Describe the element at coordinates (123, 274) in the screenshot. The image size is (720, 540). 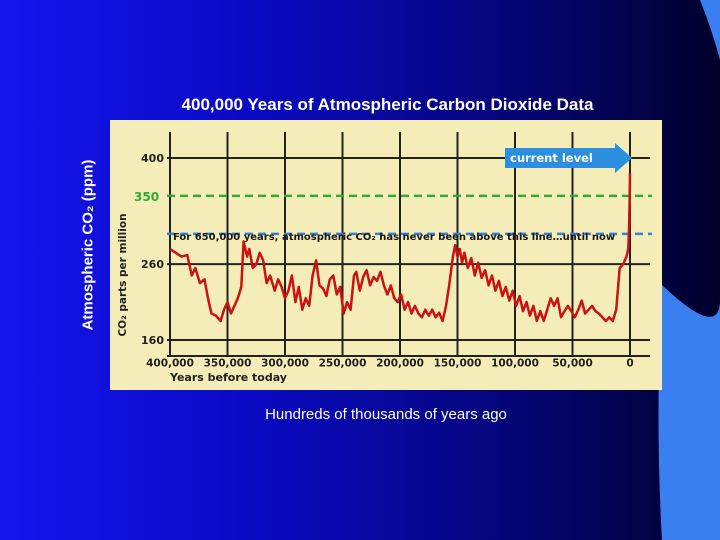
I see `y-axis-title: CO₂ parts per million` at that location.